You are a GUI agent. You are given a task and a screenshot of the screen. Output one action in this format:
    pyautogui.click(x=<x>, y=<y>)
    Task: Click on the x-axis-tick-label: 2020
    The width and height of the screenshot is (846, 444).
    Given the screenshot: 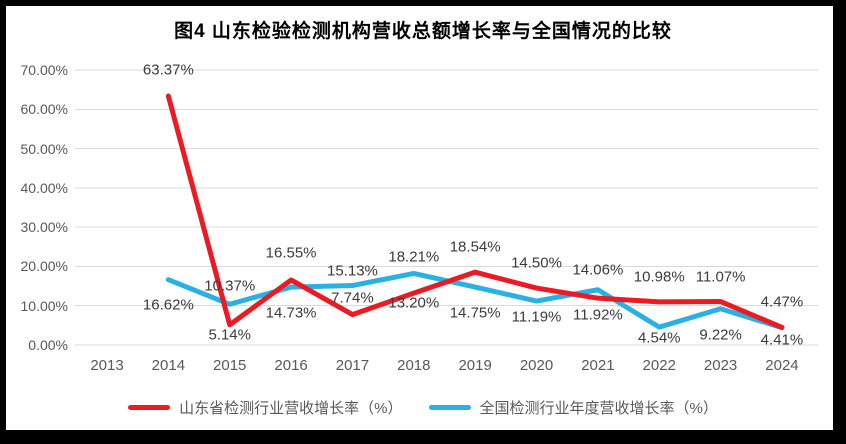 What is the action you would take?
    pyautogui.click(x=536, y=365)
    